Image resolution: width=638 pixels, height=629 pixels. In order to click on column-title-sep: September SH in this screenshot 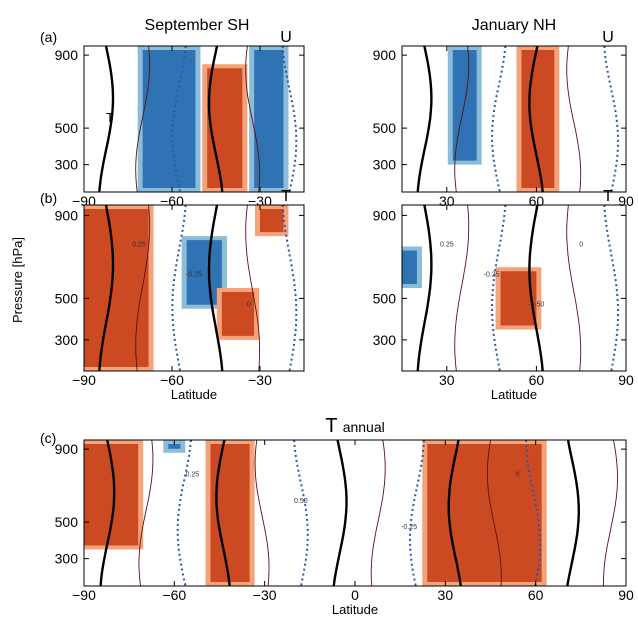, I will do `click(197, 25)`.